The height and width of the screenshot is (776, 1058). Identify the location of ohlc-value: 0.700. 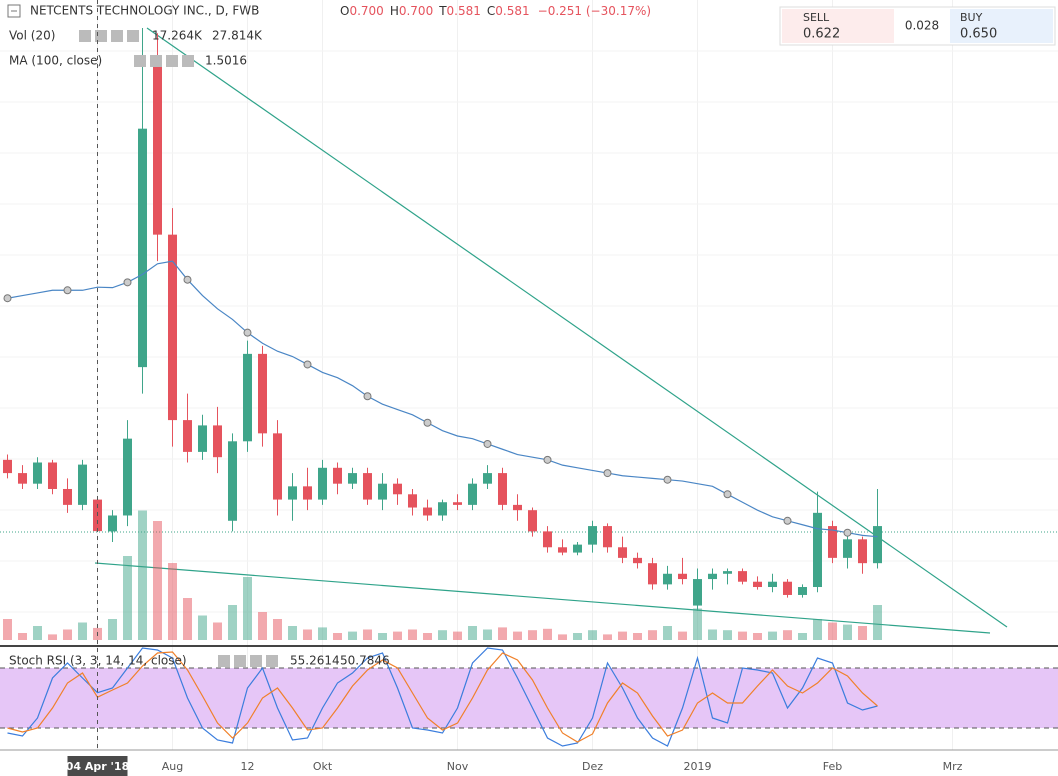
(366, 11).